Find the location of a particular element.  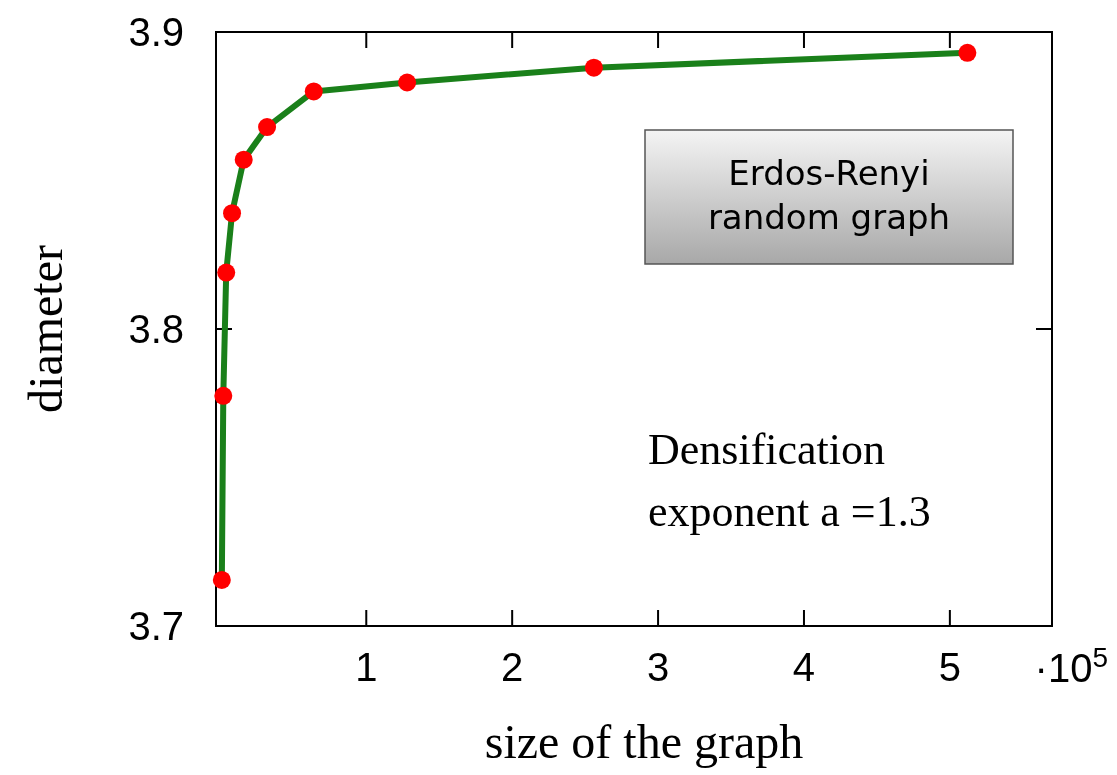

text: ·10$^{5}$ is located at coordinates (1071, 665).